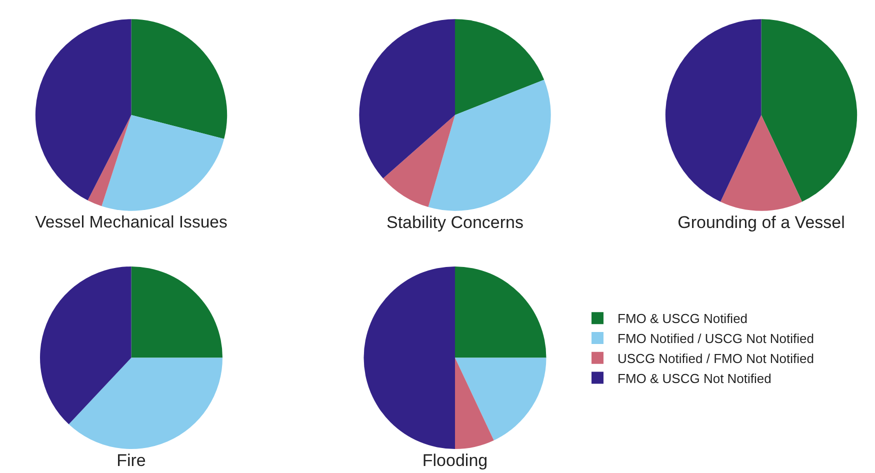 This screenshot has width=875, height=473. Describe the element at coordinates (695, 378) in the screenshot. I see `legend-label: FMO & USCG Not Notified` at that location.